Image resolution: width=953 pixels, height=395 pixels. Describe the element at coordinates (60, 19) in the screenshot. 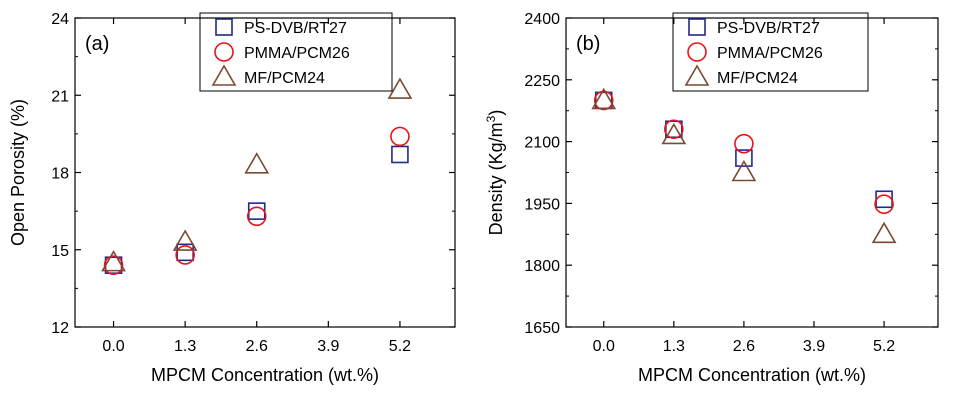

I see `y-tick-label: 24` at that location.